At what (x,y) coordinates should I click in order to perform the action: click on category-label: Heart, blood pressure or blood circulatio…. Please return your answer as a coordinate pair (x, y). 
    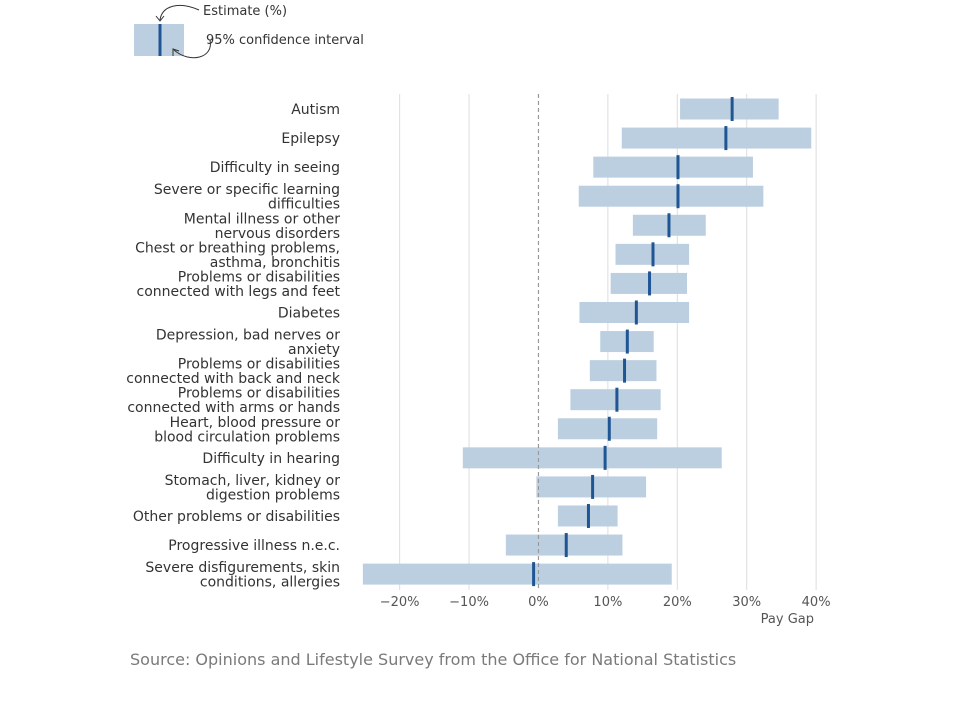
    Looking at the image, I should click on (247, 430).